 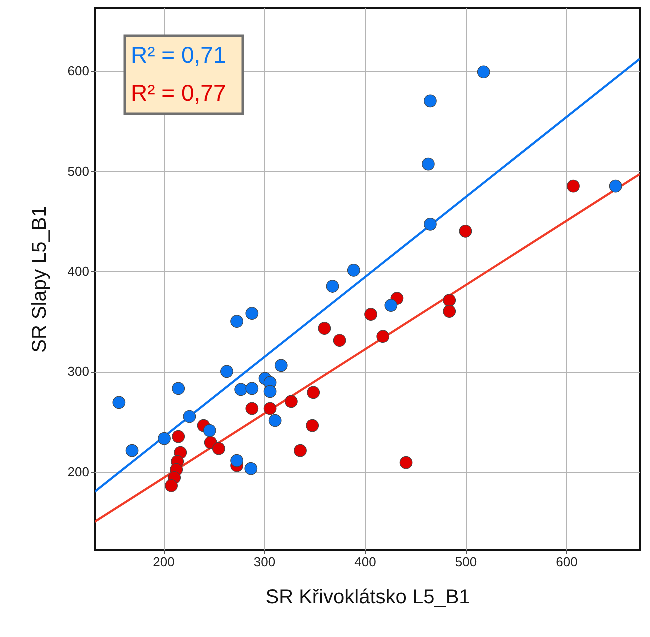 What do you see at coordinates (178, 93) in the screenshot?
I see `annotation: R² = 0,77` at bounding box center [178, 93].